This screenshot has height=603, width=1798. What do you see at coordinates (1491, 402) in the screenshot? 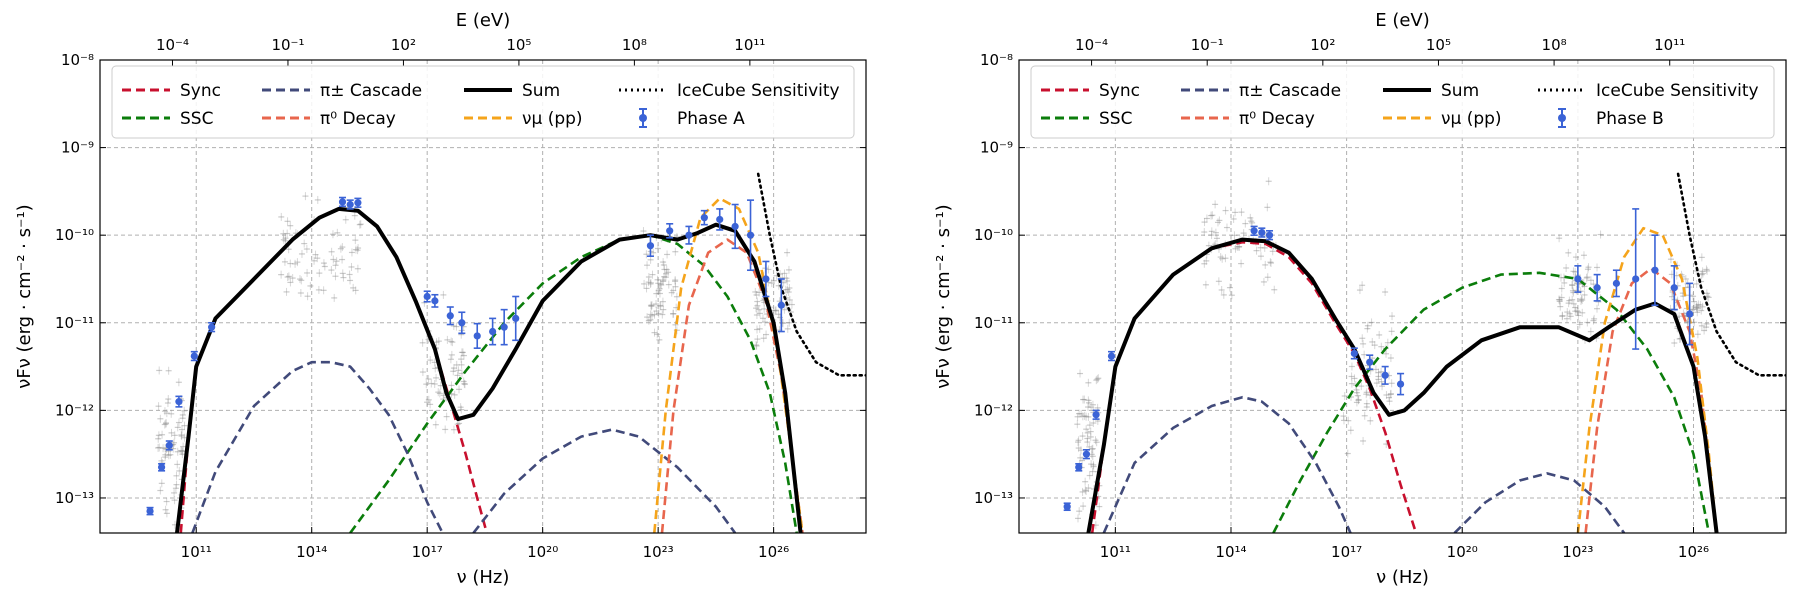
I see `series-SSC` at bounding box center [1491, 402].